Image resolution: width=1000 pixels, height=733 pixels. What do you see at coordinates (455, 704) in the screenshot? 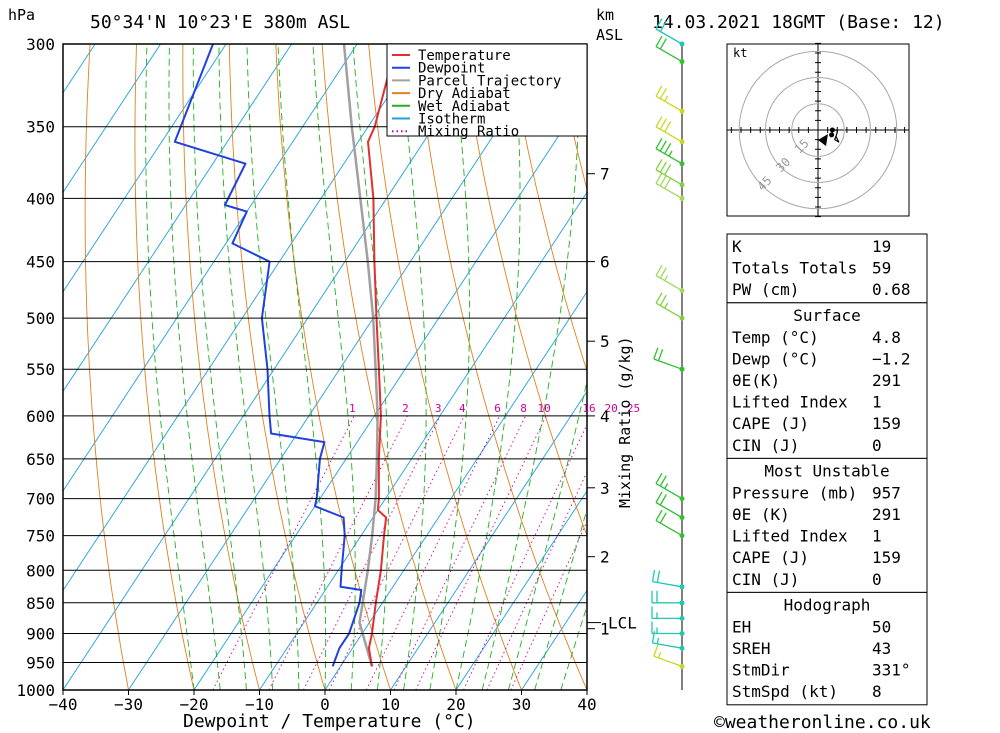
I see `x-tick-label: 20` at bounding box center [455, 704].